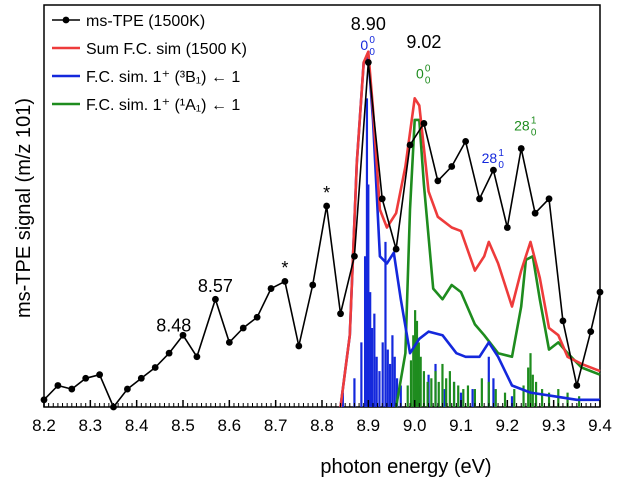 The width and height of the screenshot is (620, 481). Describe the element at coordinates (423, 42) in the screenshot. I see `peak-energy-label: 9.02` at that location.